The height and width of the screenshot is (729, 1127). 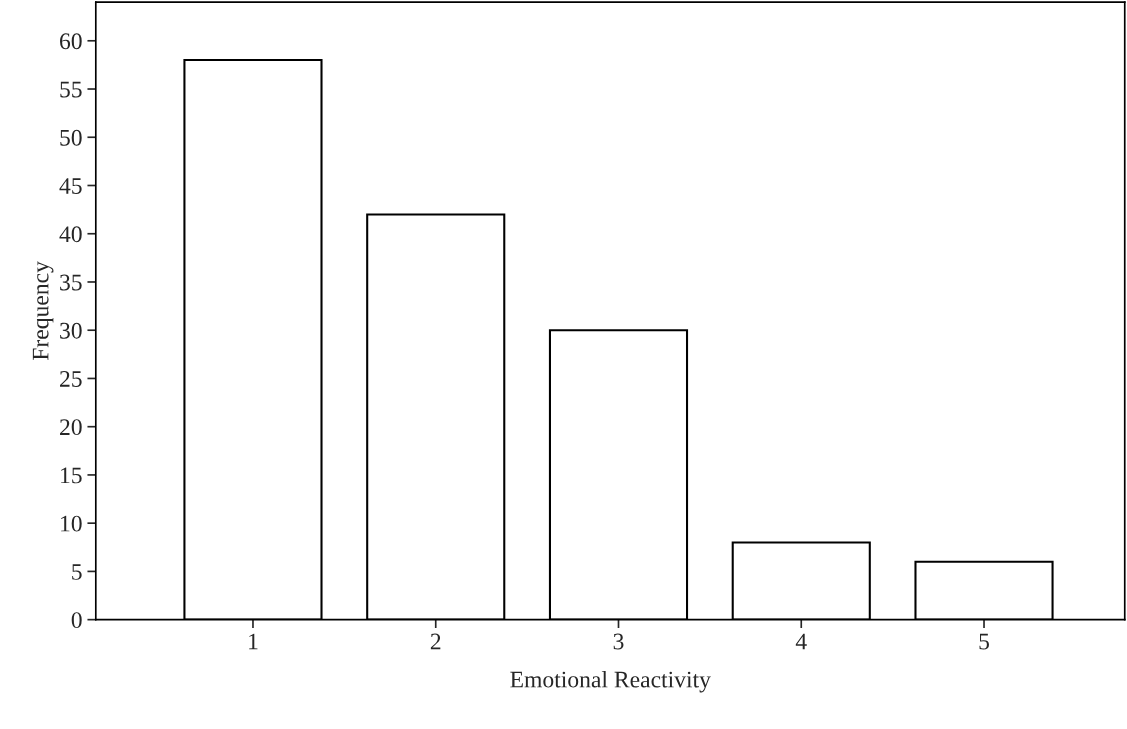 What do you see at coordinates (618, 641) in the screenshot?
I see `x-tick-label: 3` at bounding box center [618, 641].